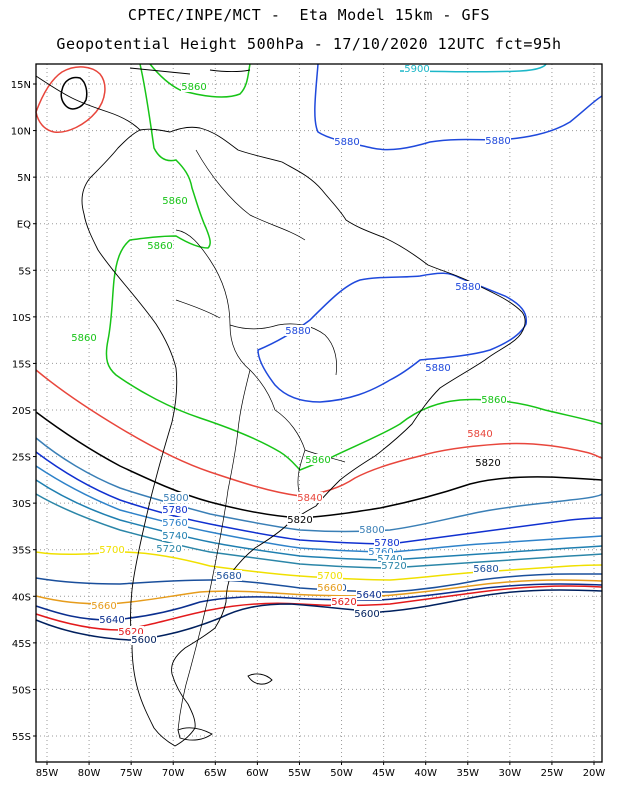 This screenshot has height=800, width=618. Describe the element at coordinates (21, 597) in the screenshot. I see `lat-tick-label: 40S` at that location.